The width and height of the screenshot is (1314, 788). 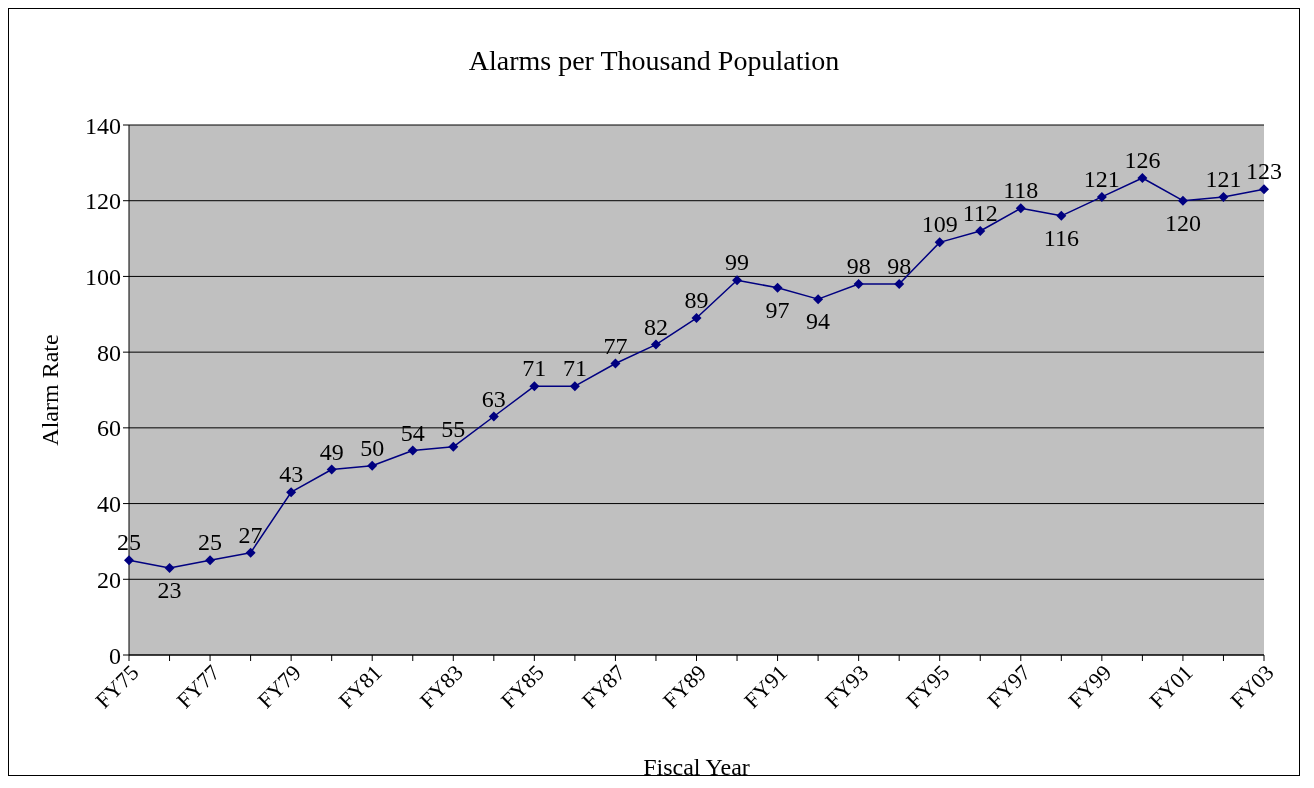 What do you see at coordinates (103, 276) in the screenshot?
I see `y-tick-label: 100` at bounding box center [103, 276].